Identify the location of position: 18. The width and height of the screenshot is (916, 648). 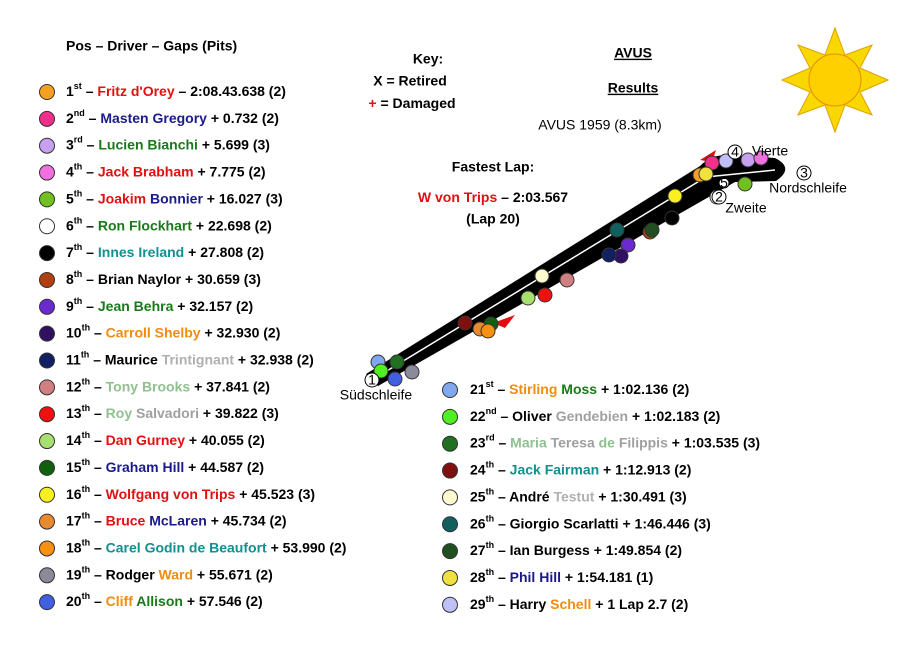
(74, 547).